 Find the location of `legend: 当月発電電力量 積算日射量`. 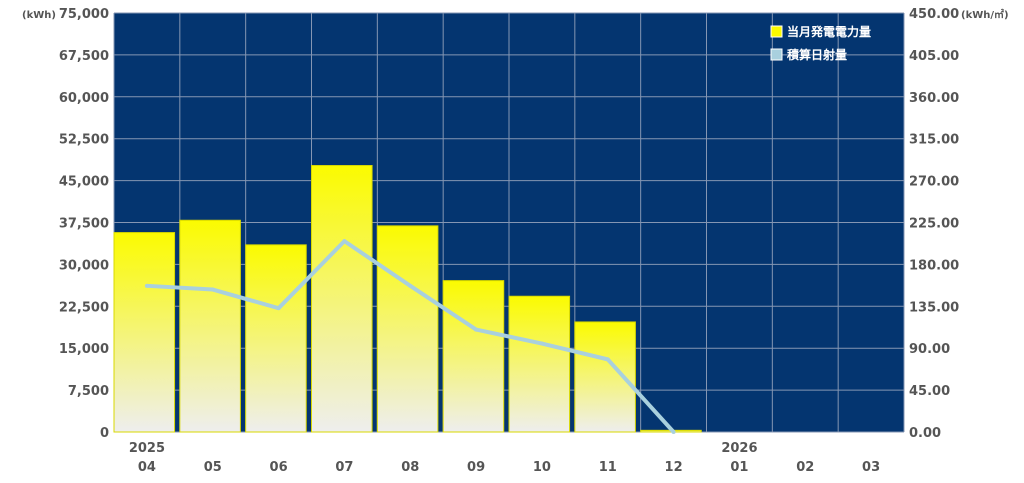

legend: 当月発電電力量 積算日射量 is located at coordinates (820, 43).